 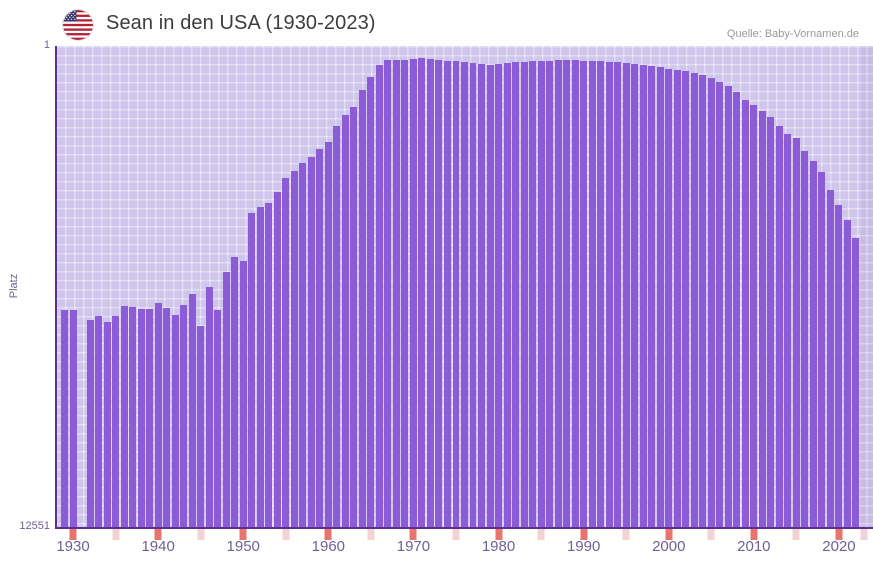 I want to click on x-axis-tick-label: 1950, so click(x=243, y=546).